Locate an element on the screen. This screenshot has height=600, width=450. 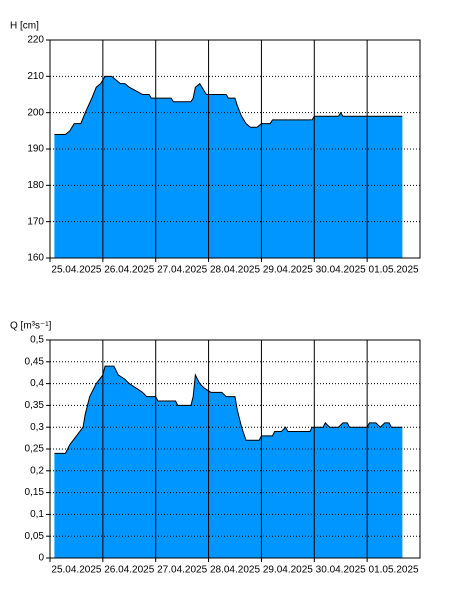
y-tick-label: 0,15 is located at coordinates (35, 492).